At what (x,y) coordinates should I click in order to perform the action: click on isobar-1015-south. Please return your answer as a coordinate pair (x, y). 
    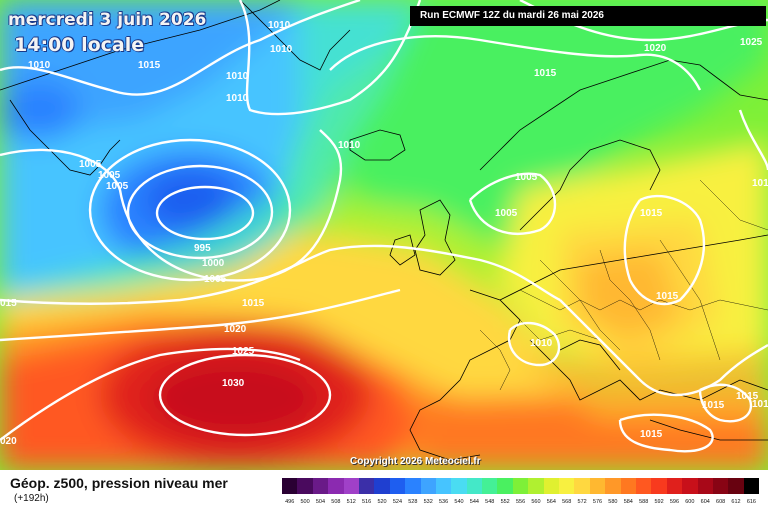
    Looking at the image, I should click on (663, 348).